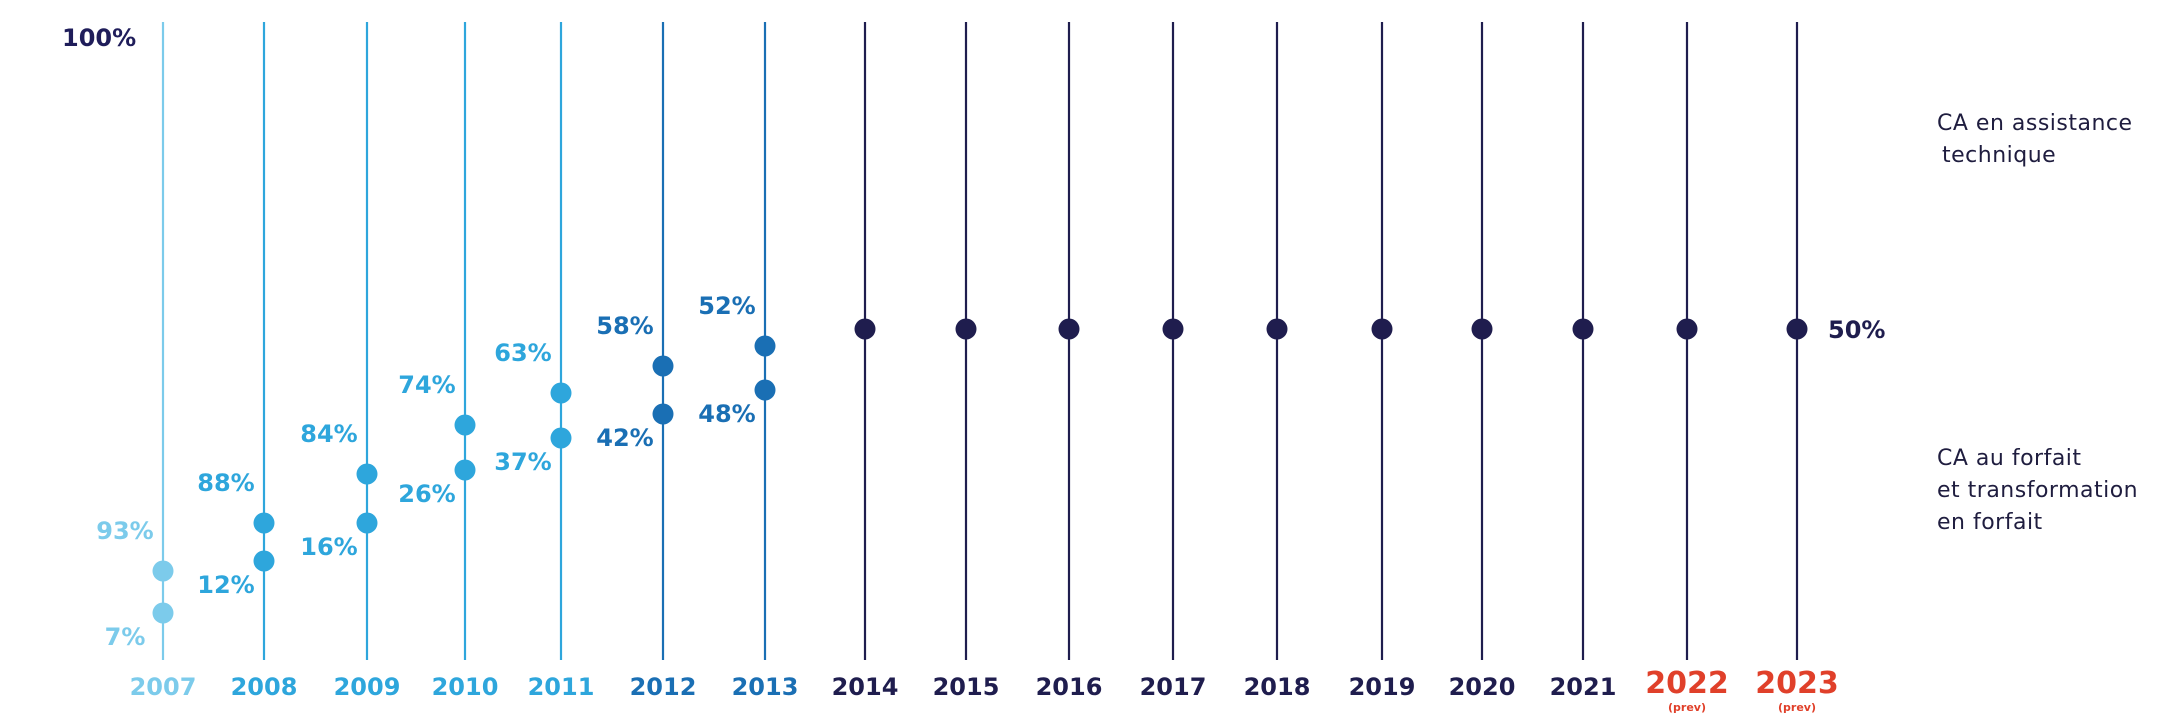 The image size is (2184, 727). Describe the element at coordinates (1069, 687) in the screenshot. I see `year-label-2016: 2016` at that location.